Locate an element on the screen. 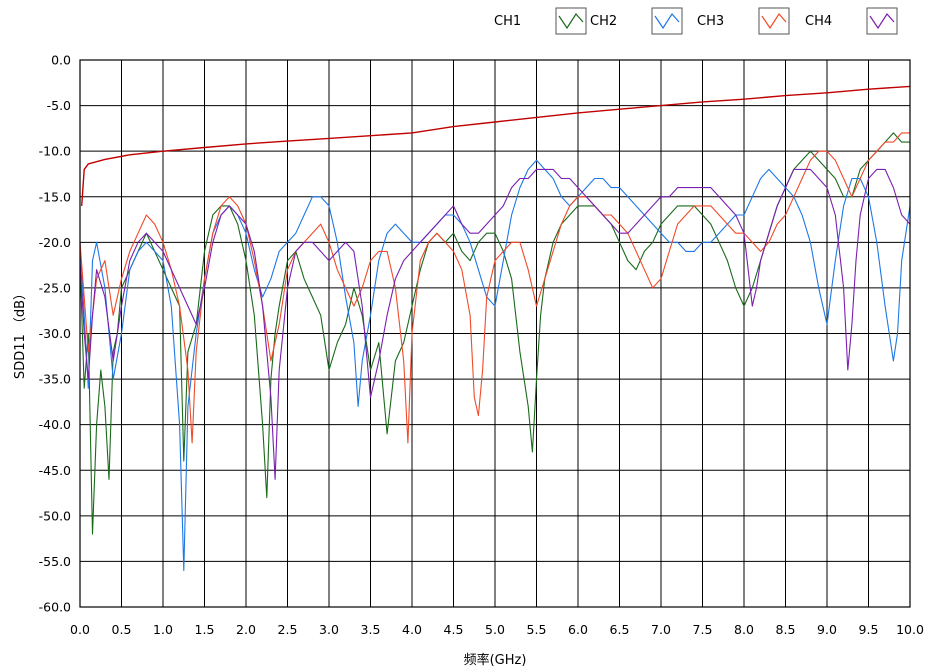  y-tick-label: 0.0 is located at coordinates (61, 60).